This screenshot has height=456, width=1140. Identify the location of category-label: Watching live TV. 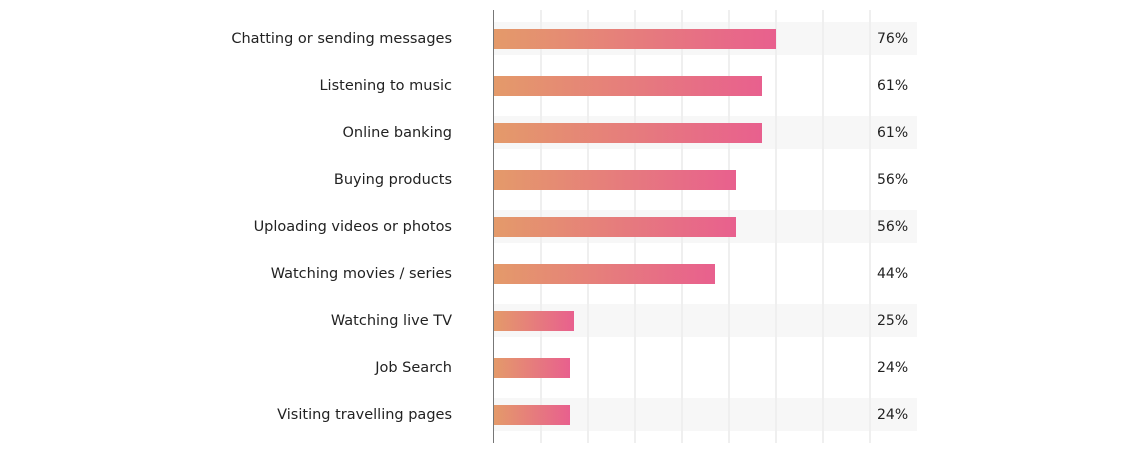
(391, 321).